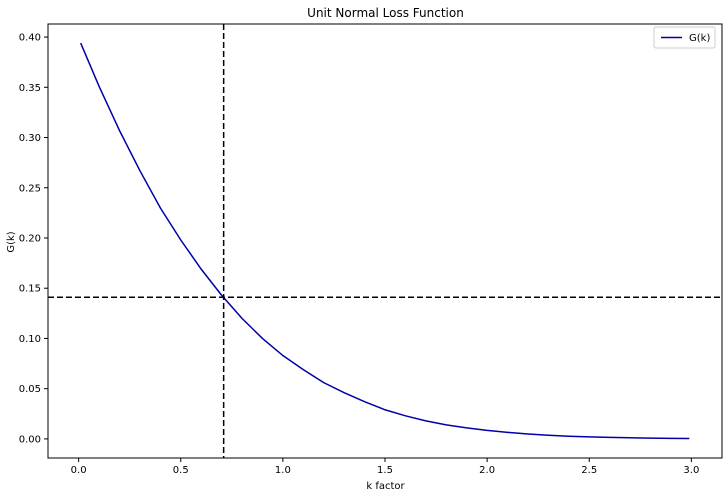 The height and width of the screenshot is (496, 727). Describe the element at coordinates (30, 339) in the screenshot. I see `y-tick-label: 0.10` at that location.